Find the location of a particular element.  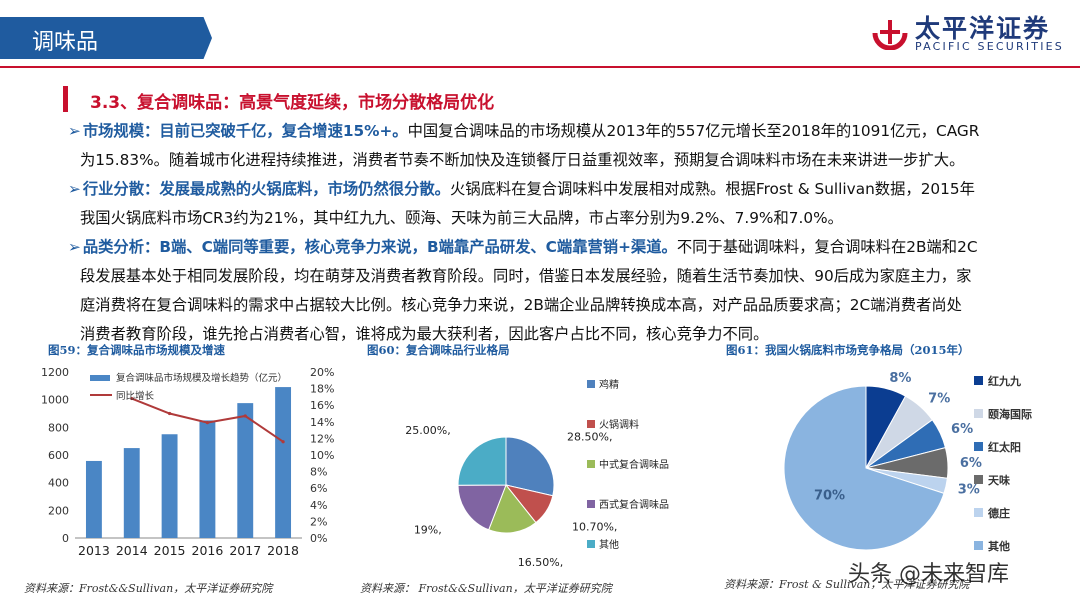

x-tick-label: 2016 is located at coordinates (208, 550).